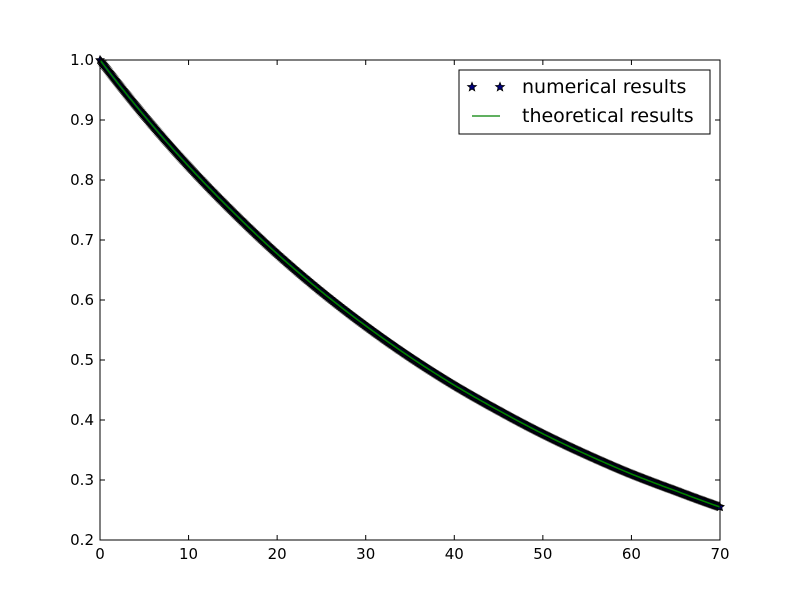 The width and height of the screenshot is (800, 600). I want to click on x-tick-label: 70, so click(719, 554).